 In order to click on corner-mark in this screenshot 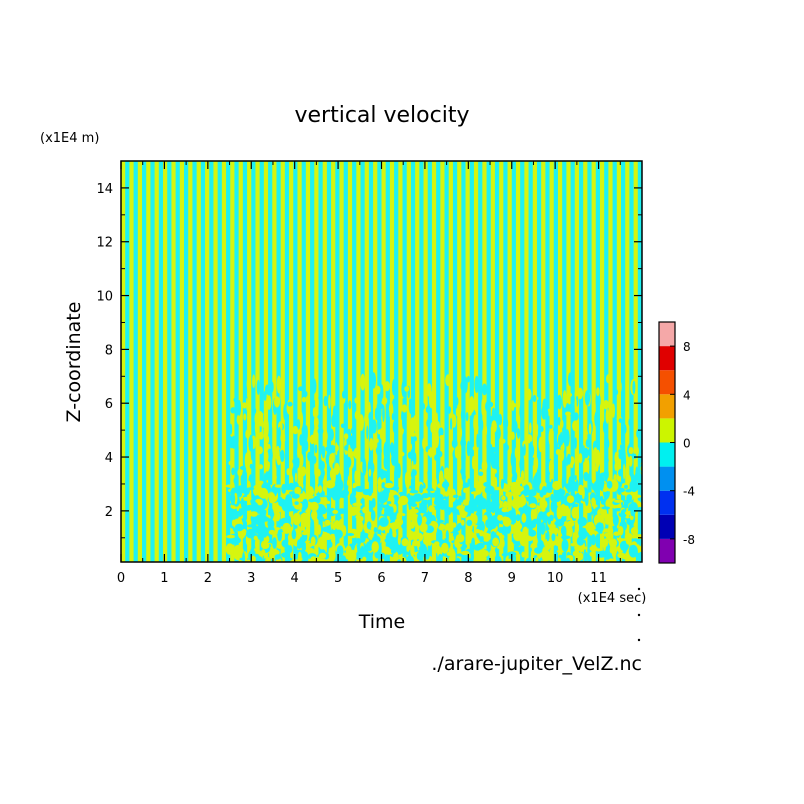, I will do `click(639, 615)`.